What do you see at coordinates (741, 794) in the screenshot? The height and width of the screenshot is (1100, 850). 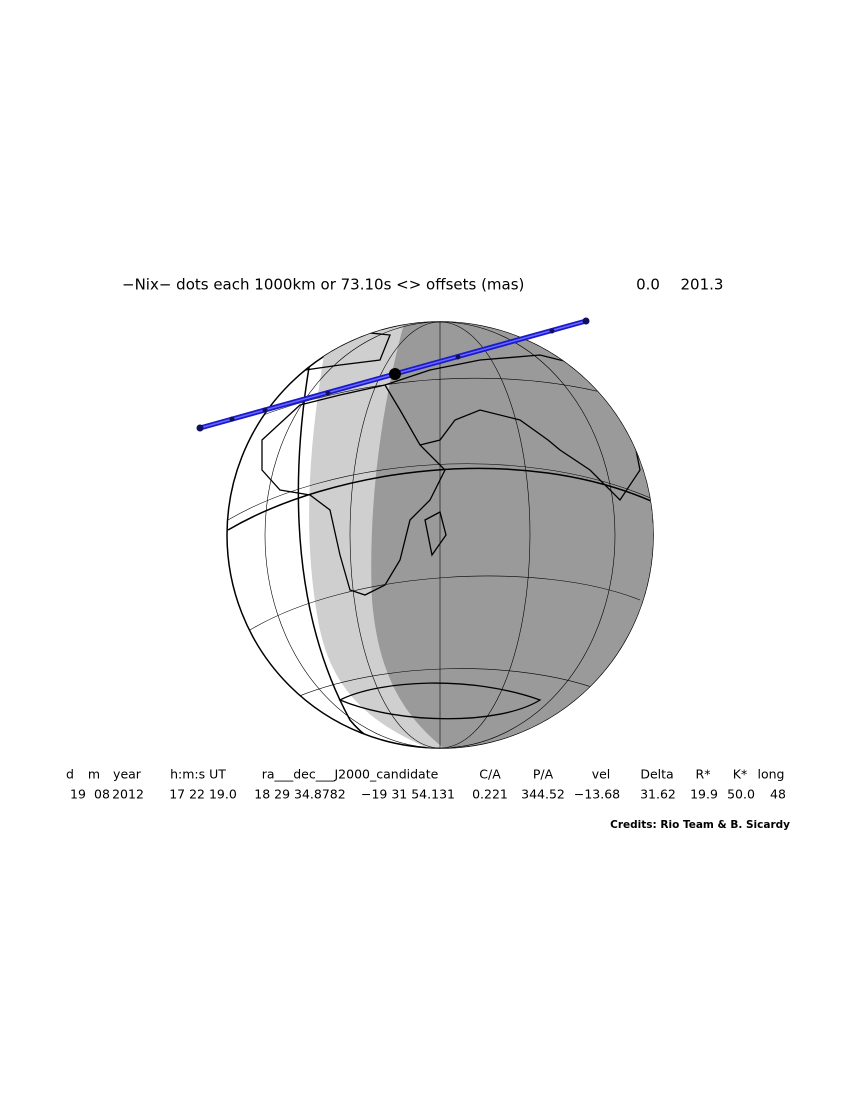 I see `cell: 50.0` at bounding box center [741, 794].